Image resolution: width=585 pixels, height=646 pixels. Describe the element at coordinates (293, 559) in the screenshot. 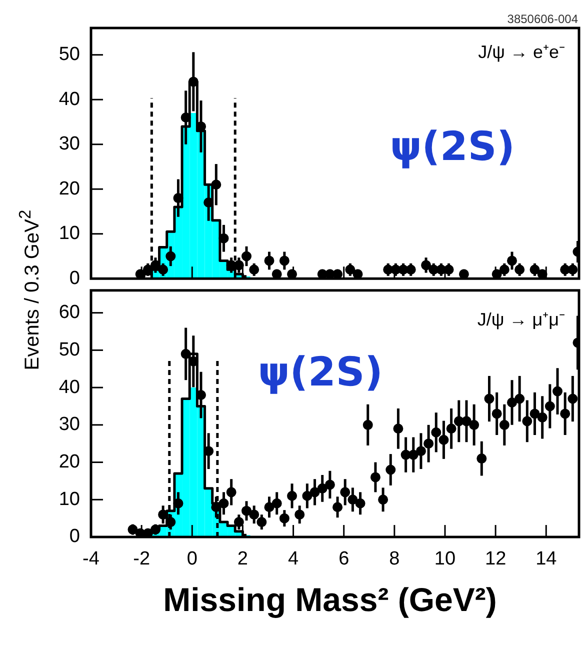

I see `x-tick-label: 4` at that location.